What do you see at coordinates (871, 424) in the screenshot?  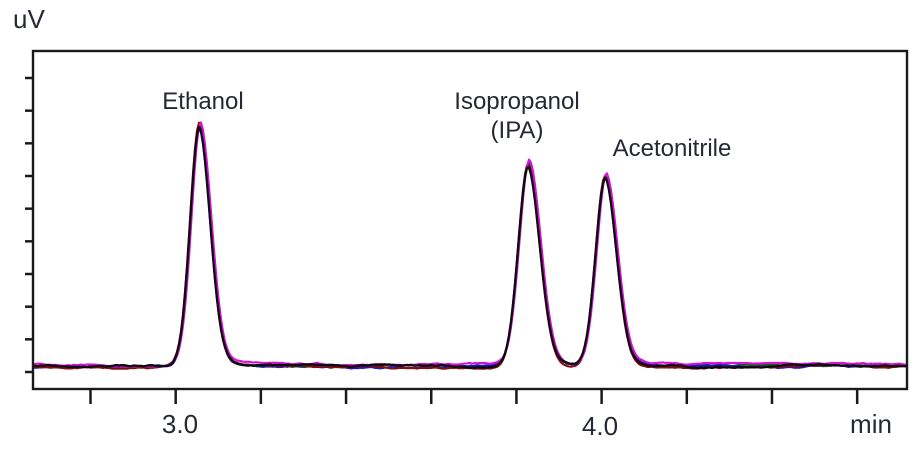 I see `x-axis-unit-label: min` at bounding box center [871, 424].